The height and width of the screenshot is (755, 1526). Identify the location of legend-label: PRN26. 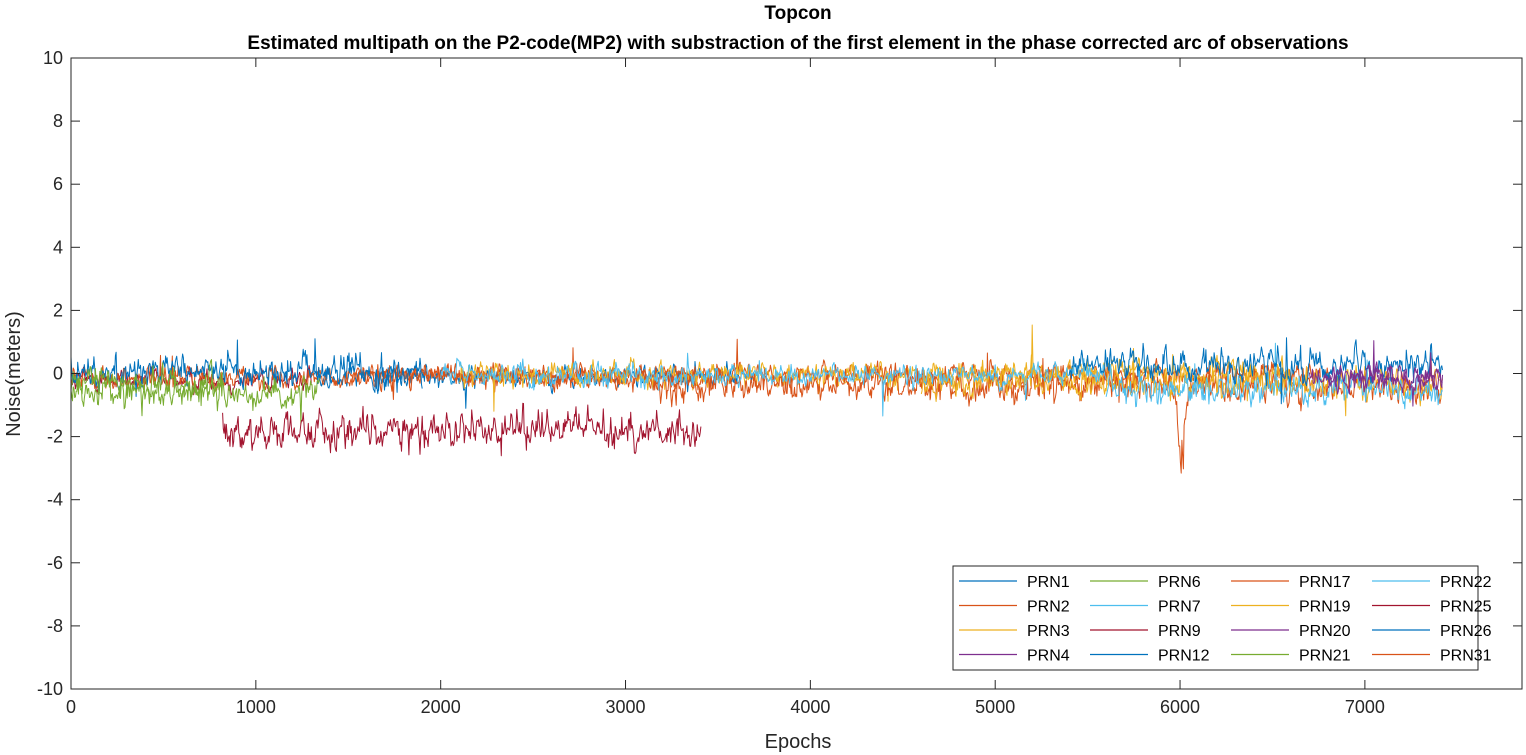
(1466, 631).